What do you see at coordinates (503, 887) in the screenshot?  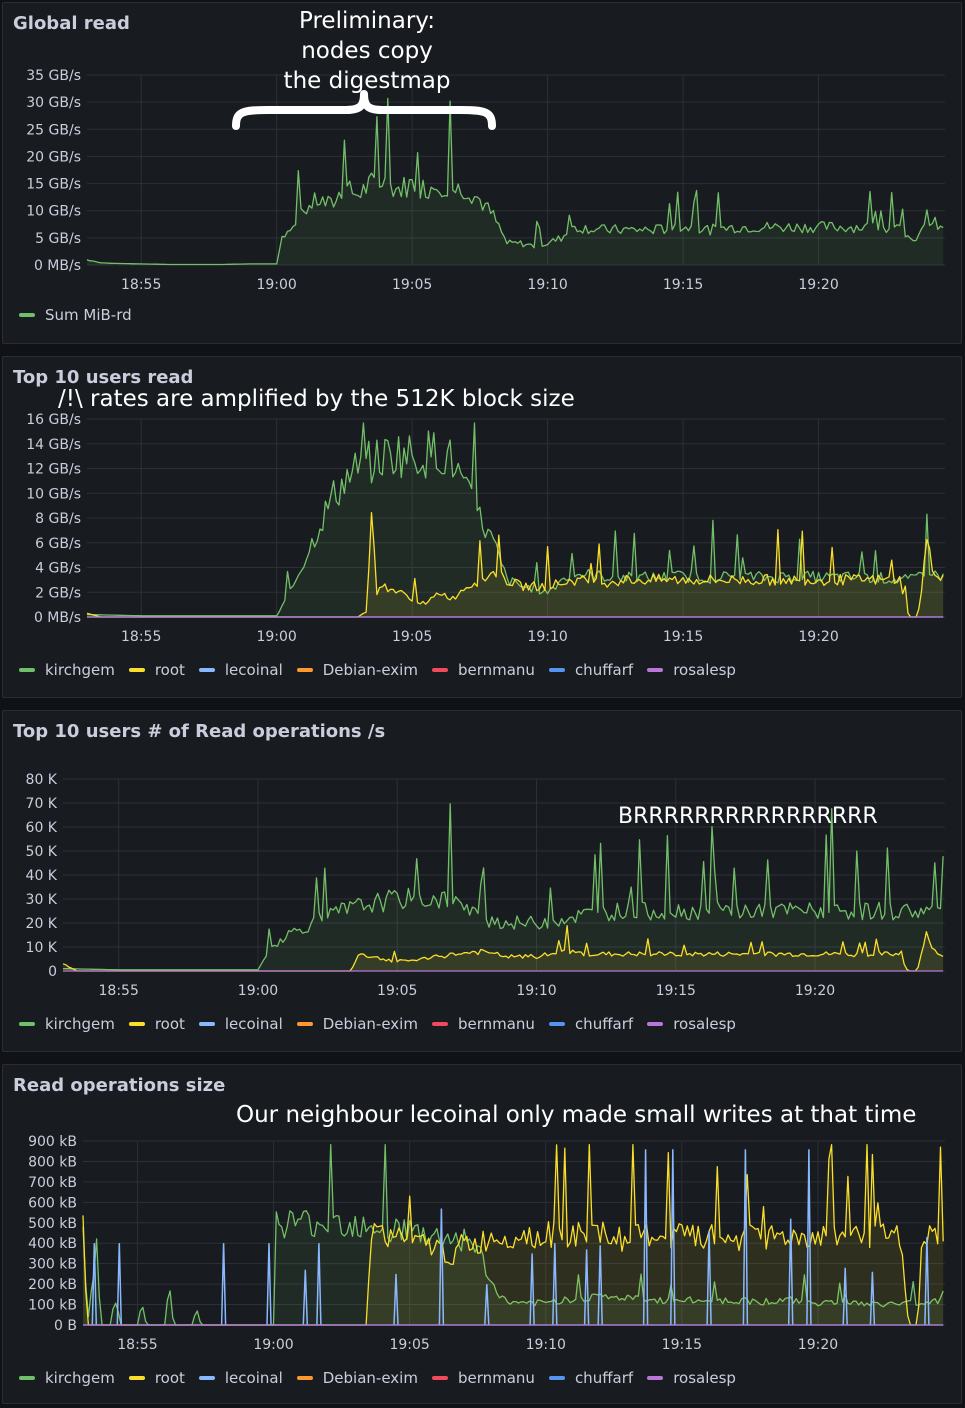 I see `series-line-kirchgem` at bounding box center [503, 887].